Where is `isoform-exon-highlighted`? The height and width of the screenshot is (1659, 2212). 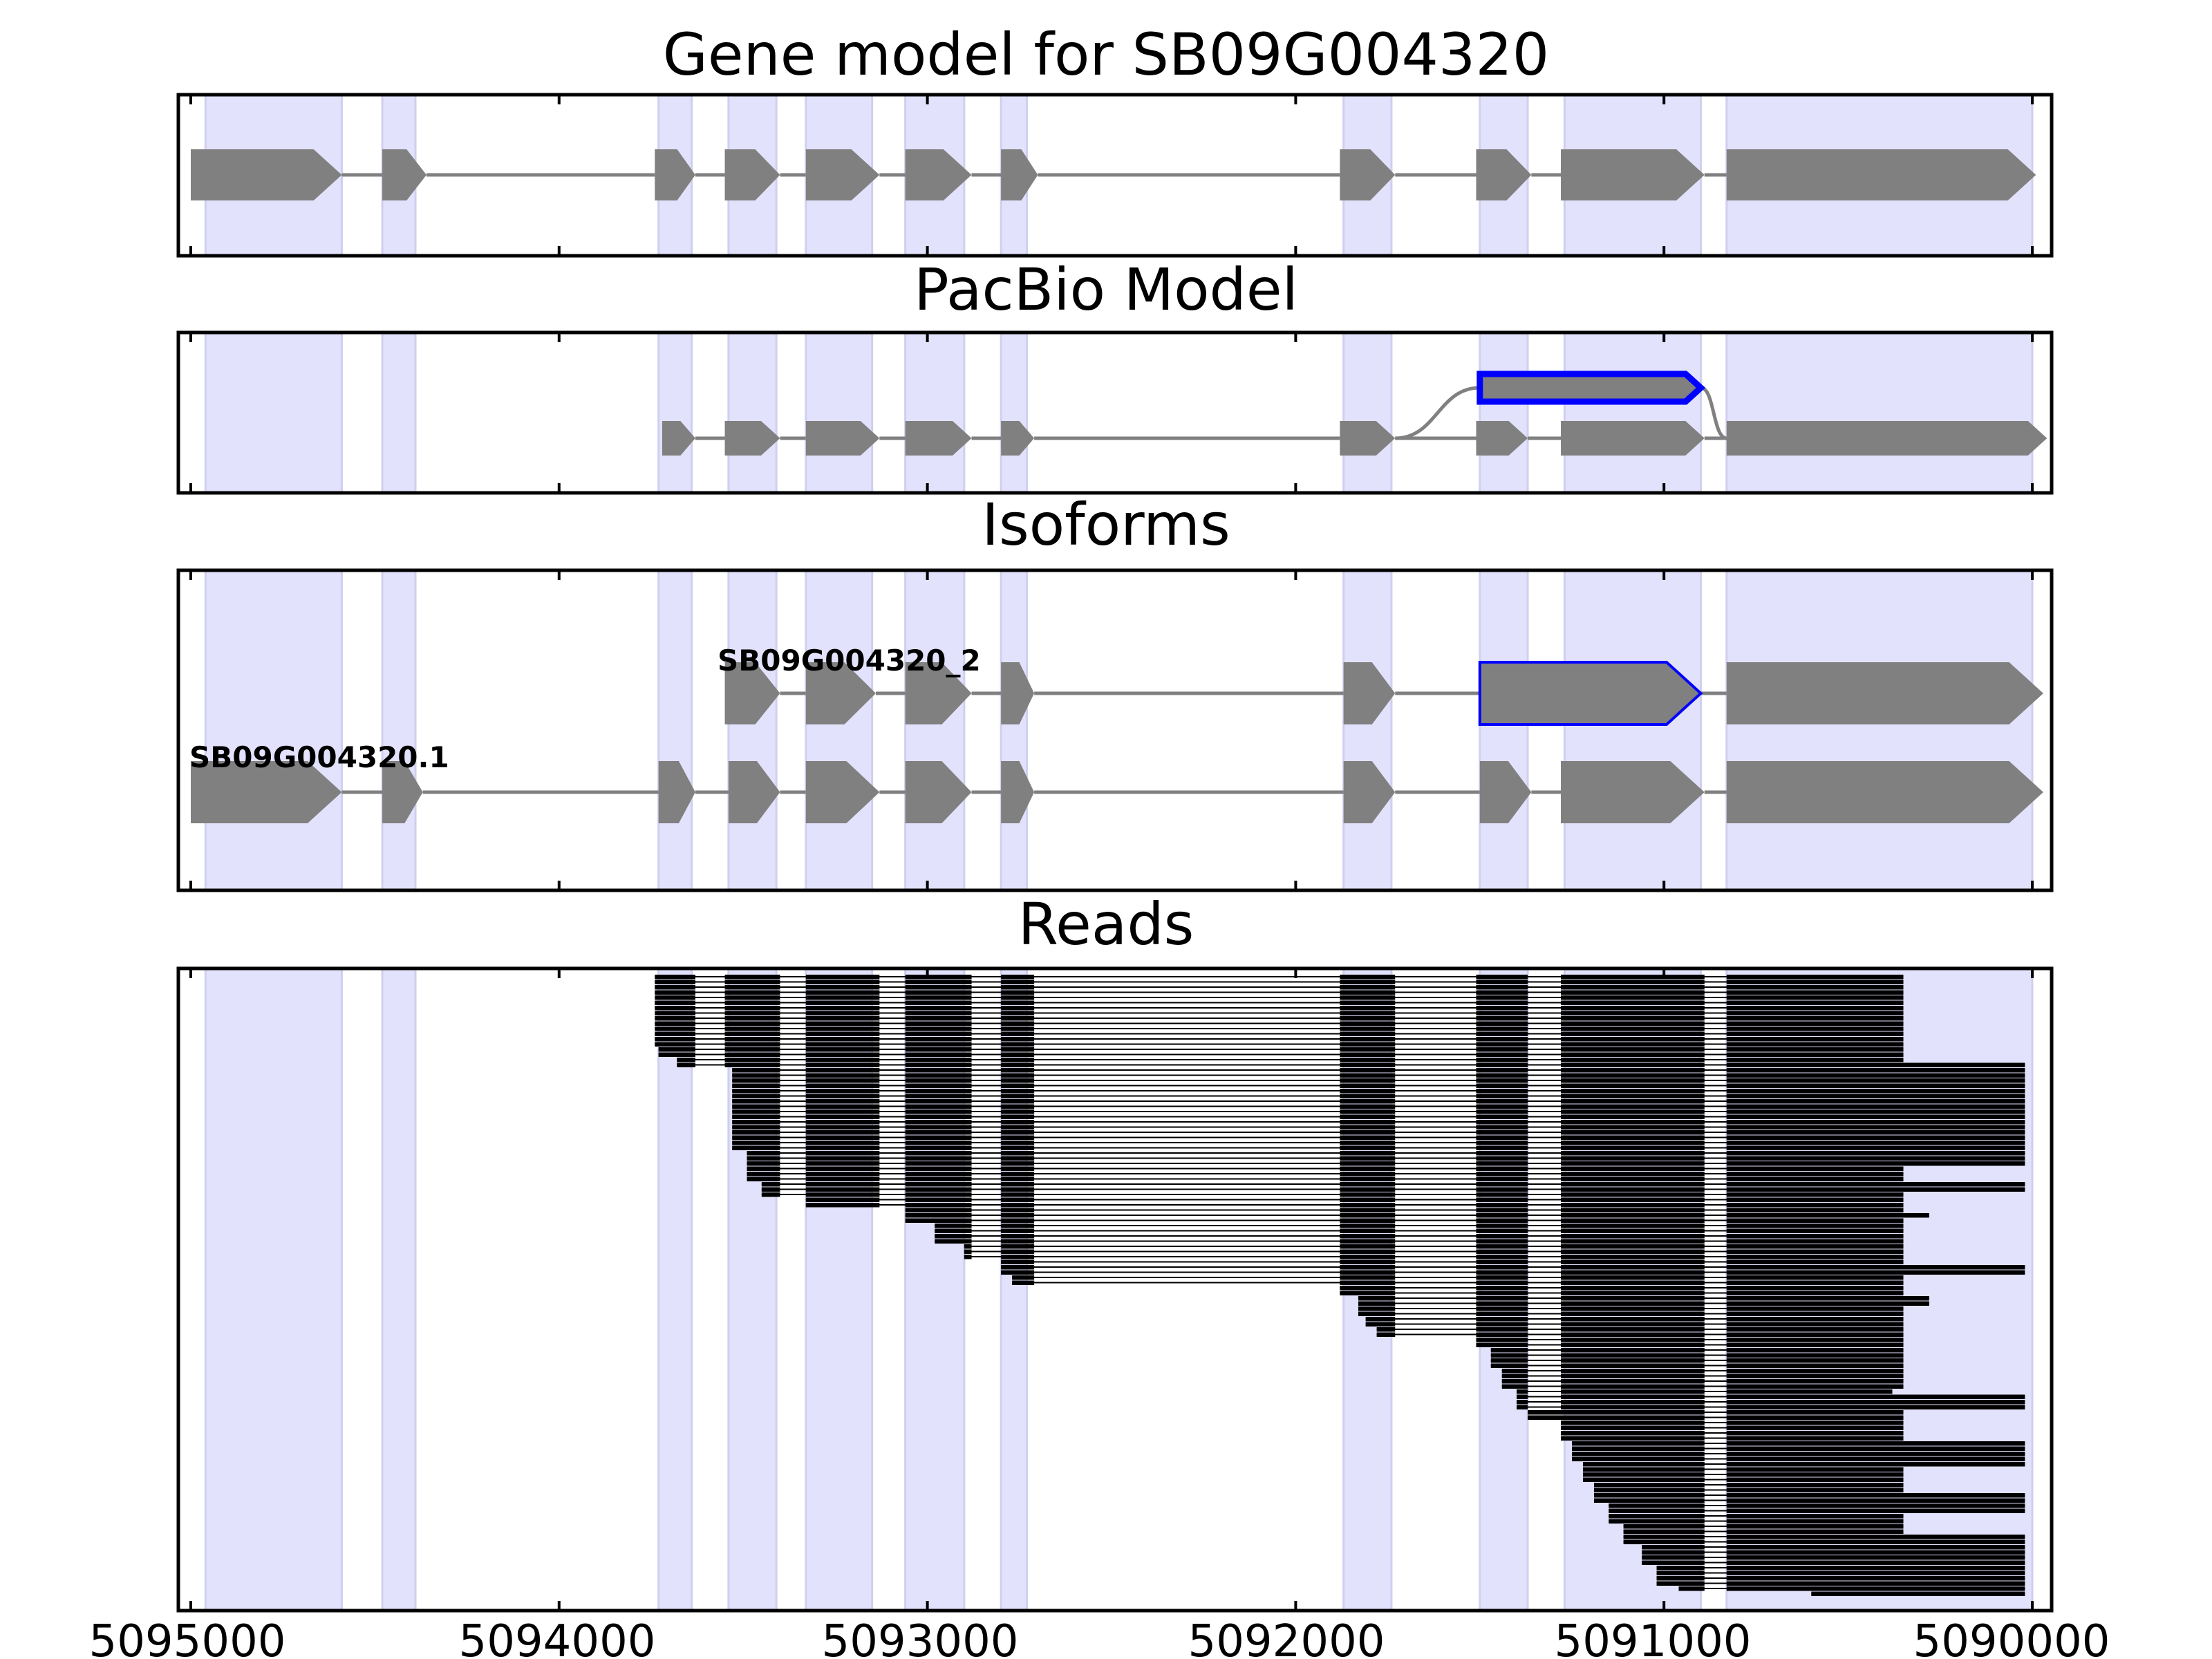
isoform-exon-highlighted is located at coordinates (1591, 693).